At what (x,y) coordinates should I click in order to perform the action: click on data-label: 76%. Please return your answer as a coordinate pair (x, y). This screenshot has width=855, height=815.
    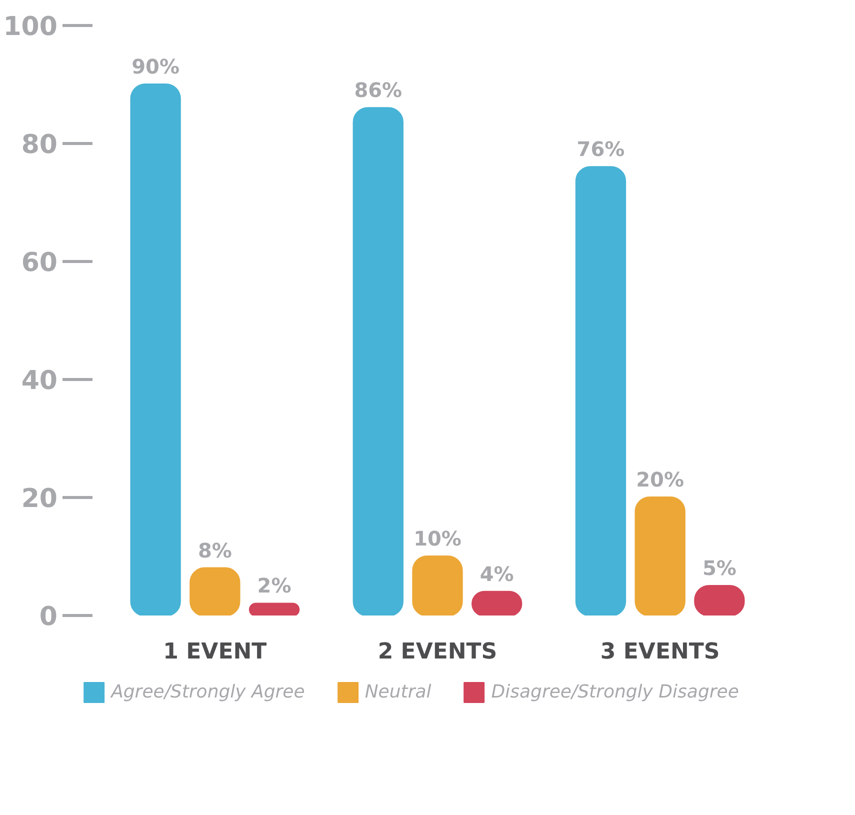
    Looking at the image, I should click on (600, 149).